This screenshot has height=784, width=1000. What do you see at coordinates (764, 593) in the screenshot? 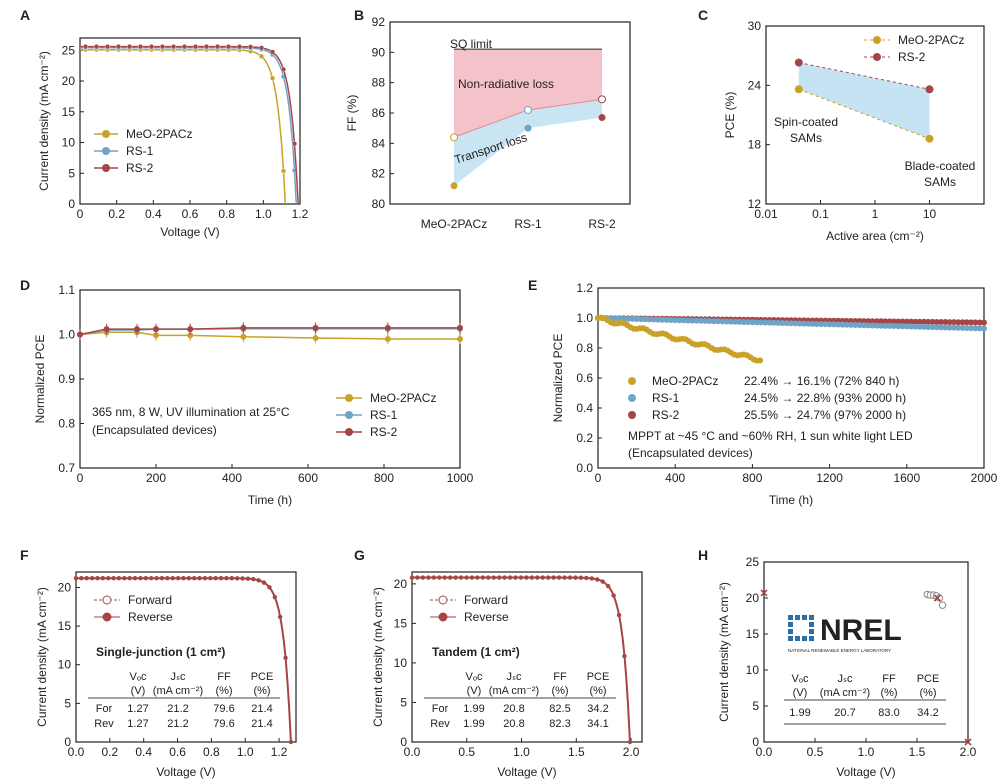
I see `cross-marker` at bounding box center [764, 593].